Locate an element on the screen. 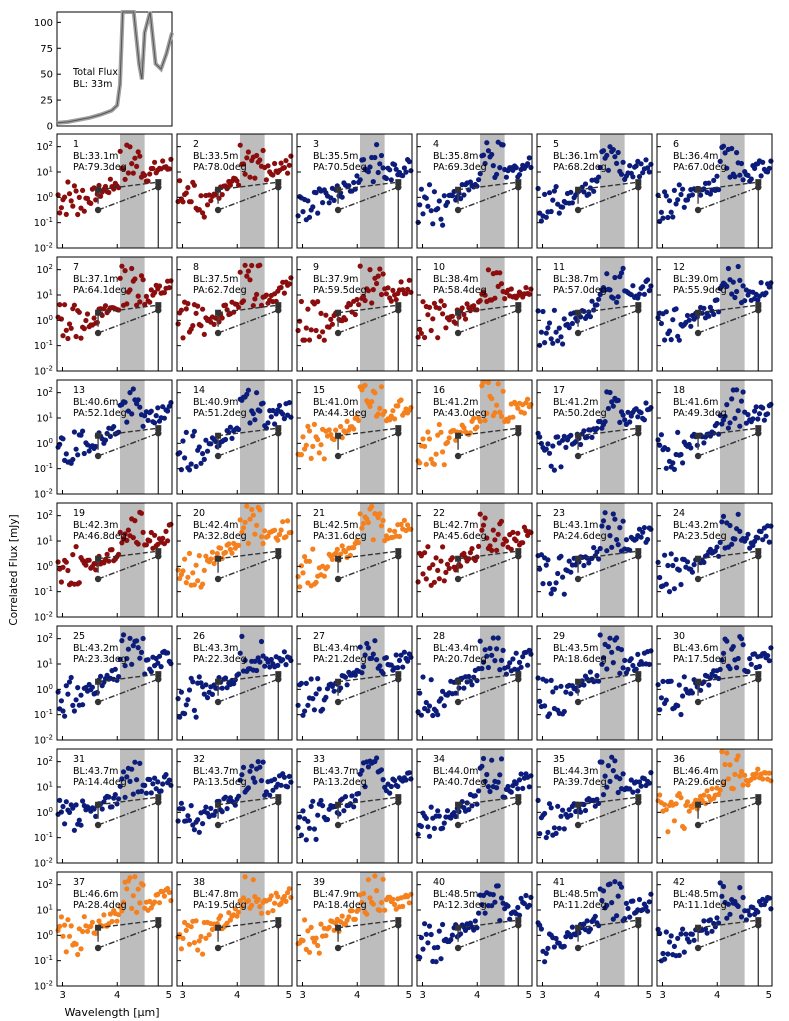 This screenshot has height=1021, width=789. band-shade is located at coordinates (492, 929).